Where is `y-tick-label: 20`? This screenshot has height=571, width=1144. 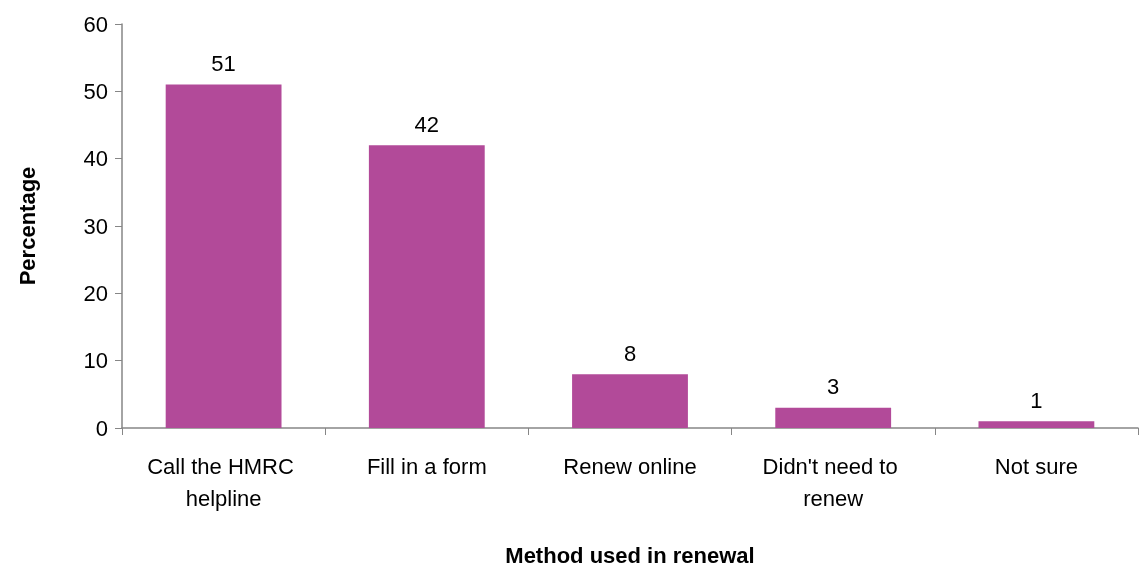
y-tick-label: 20 is located at coordinates (95, 293).